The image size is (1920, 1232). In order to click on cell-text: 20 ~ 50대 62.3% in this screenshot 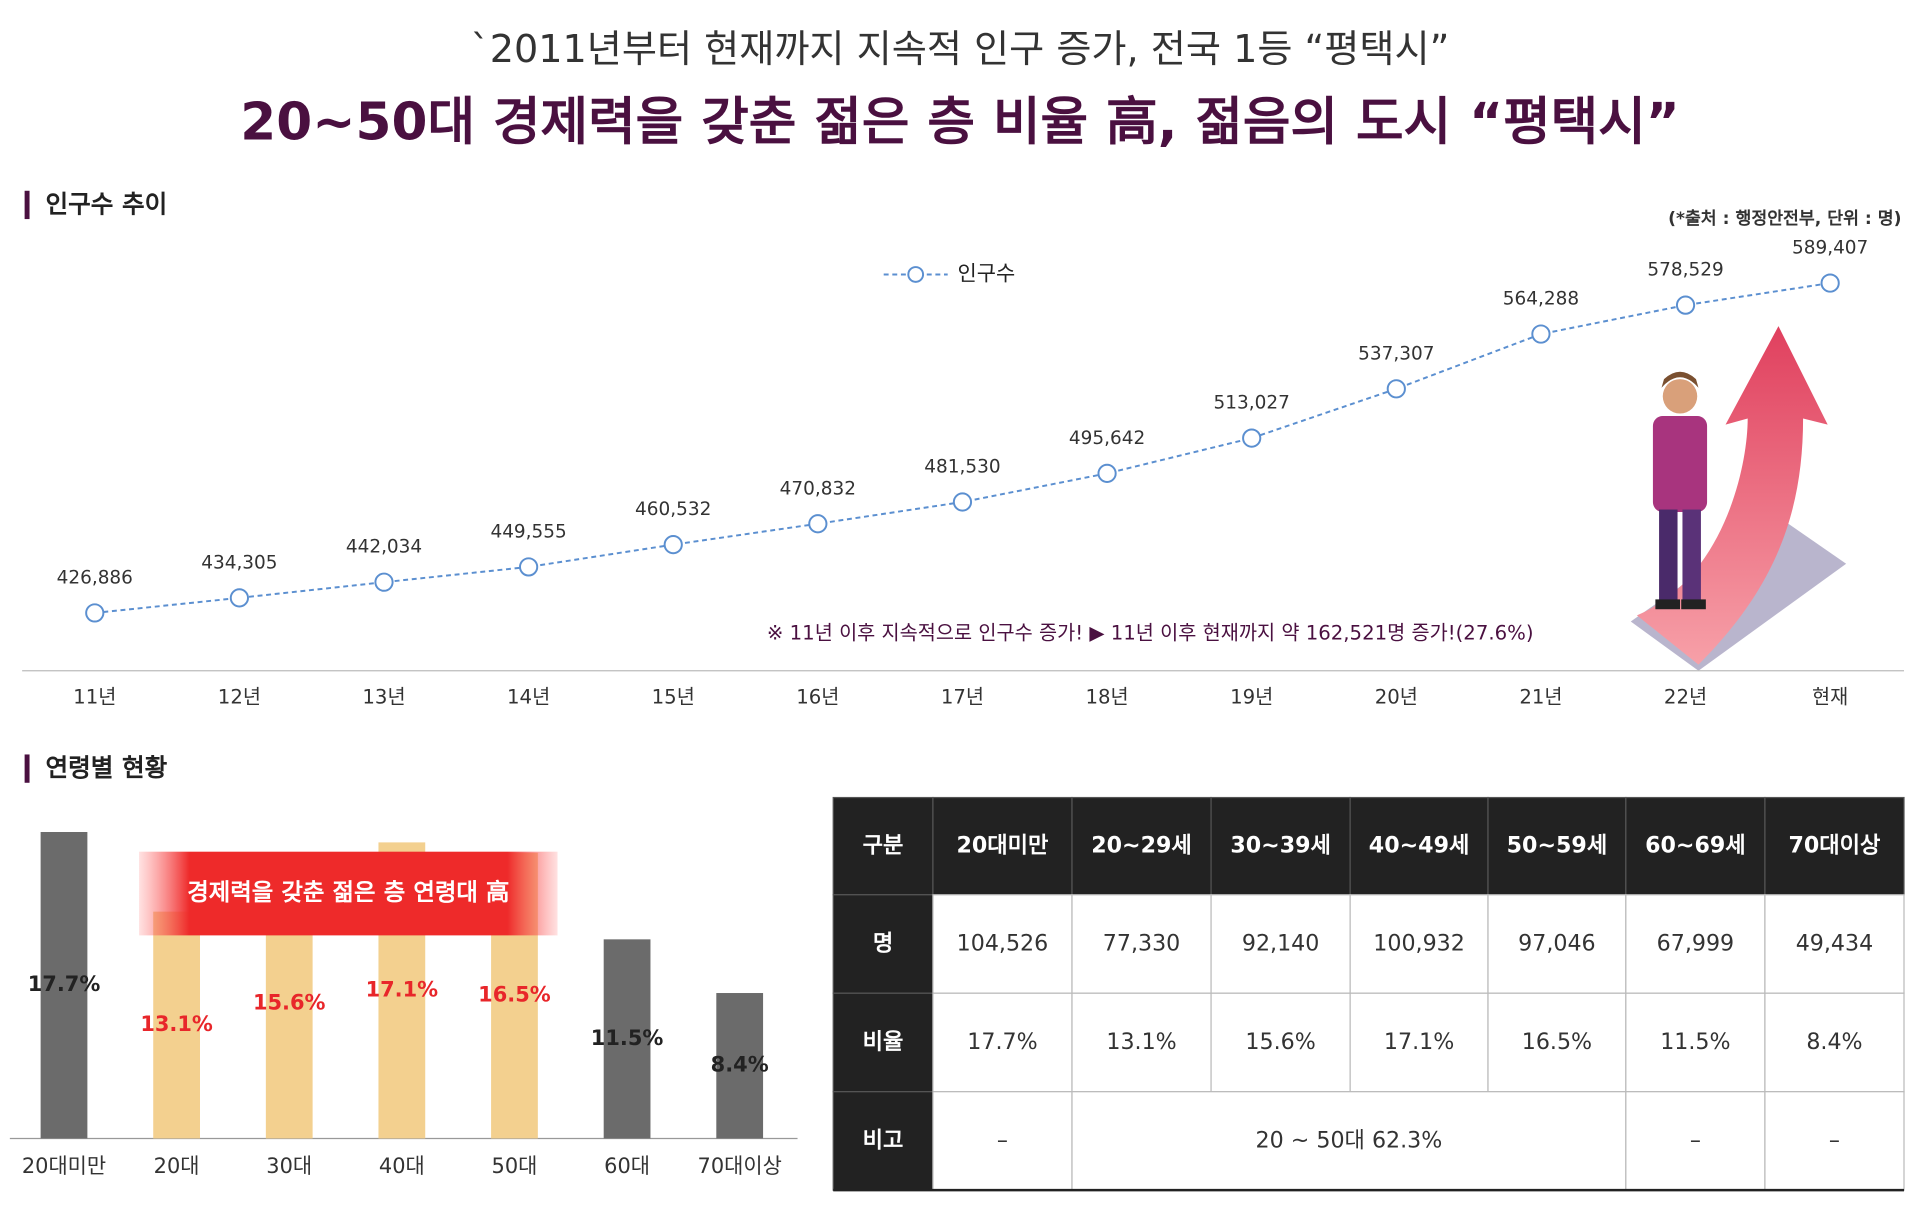, I will do `click(1349, 1140)`.